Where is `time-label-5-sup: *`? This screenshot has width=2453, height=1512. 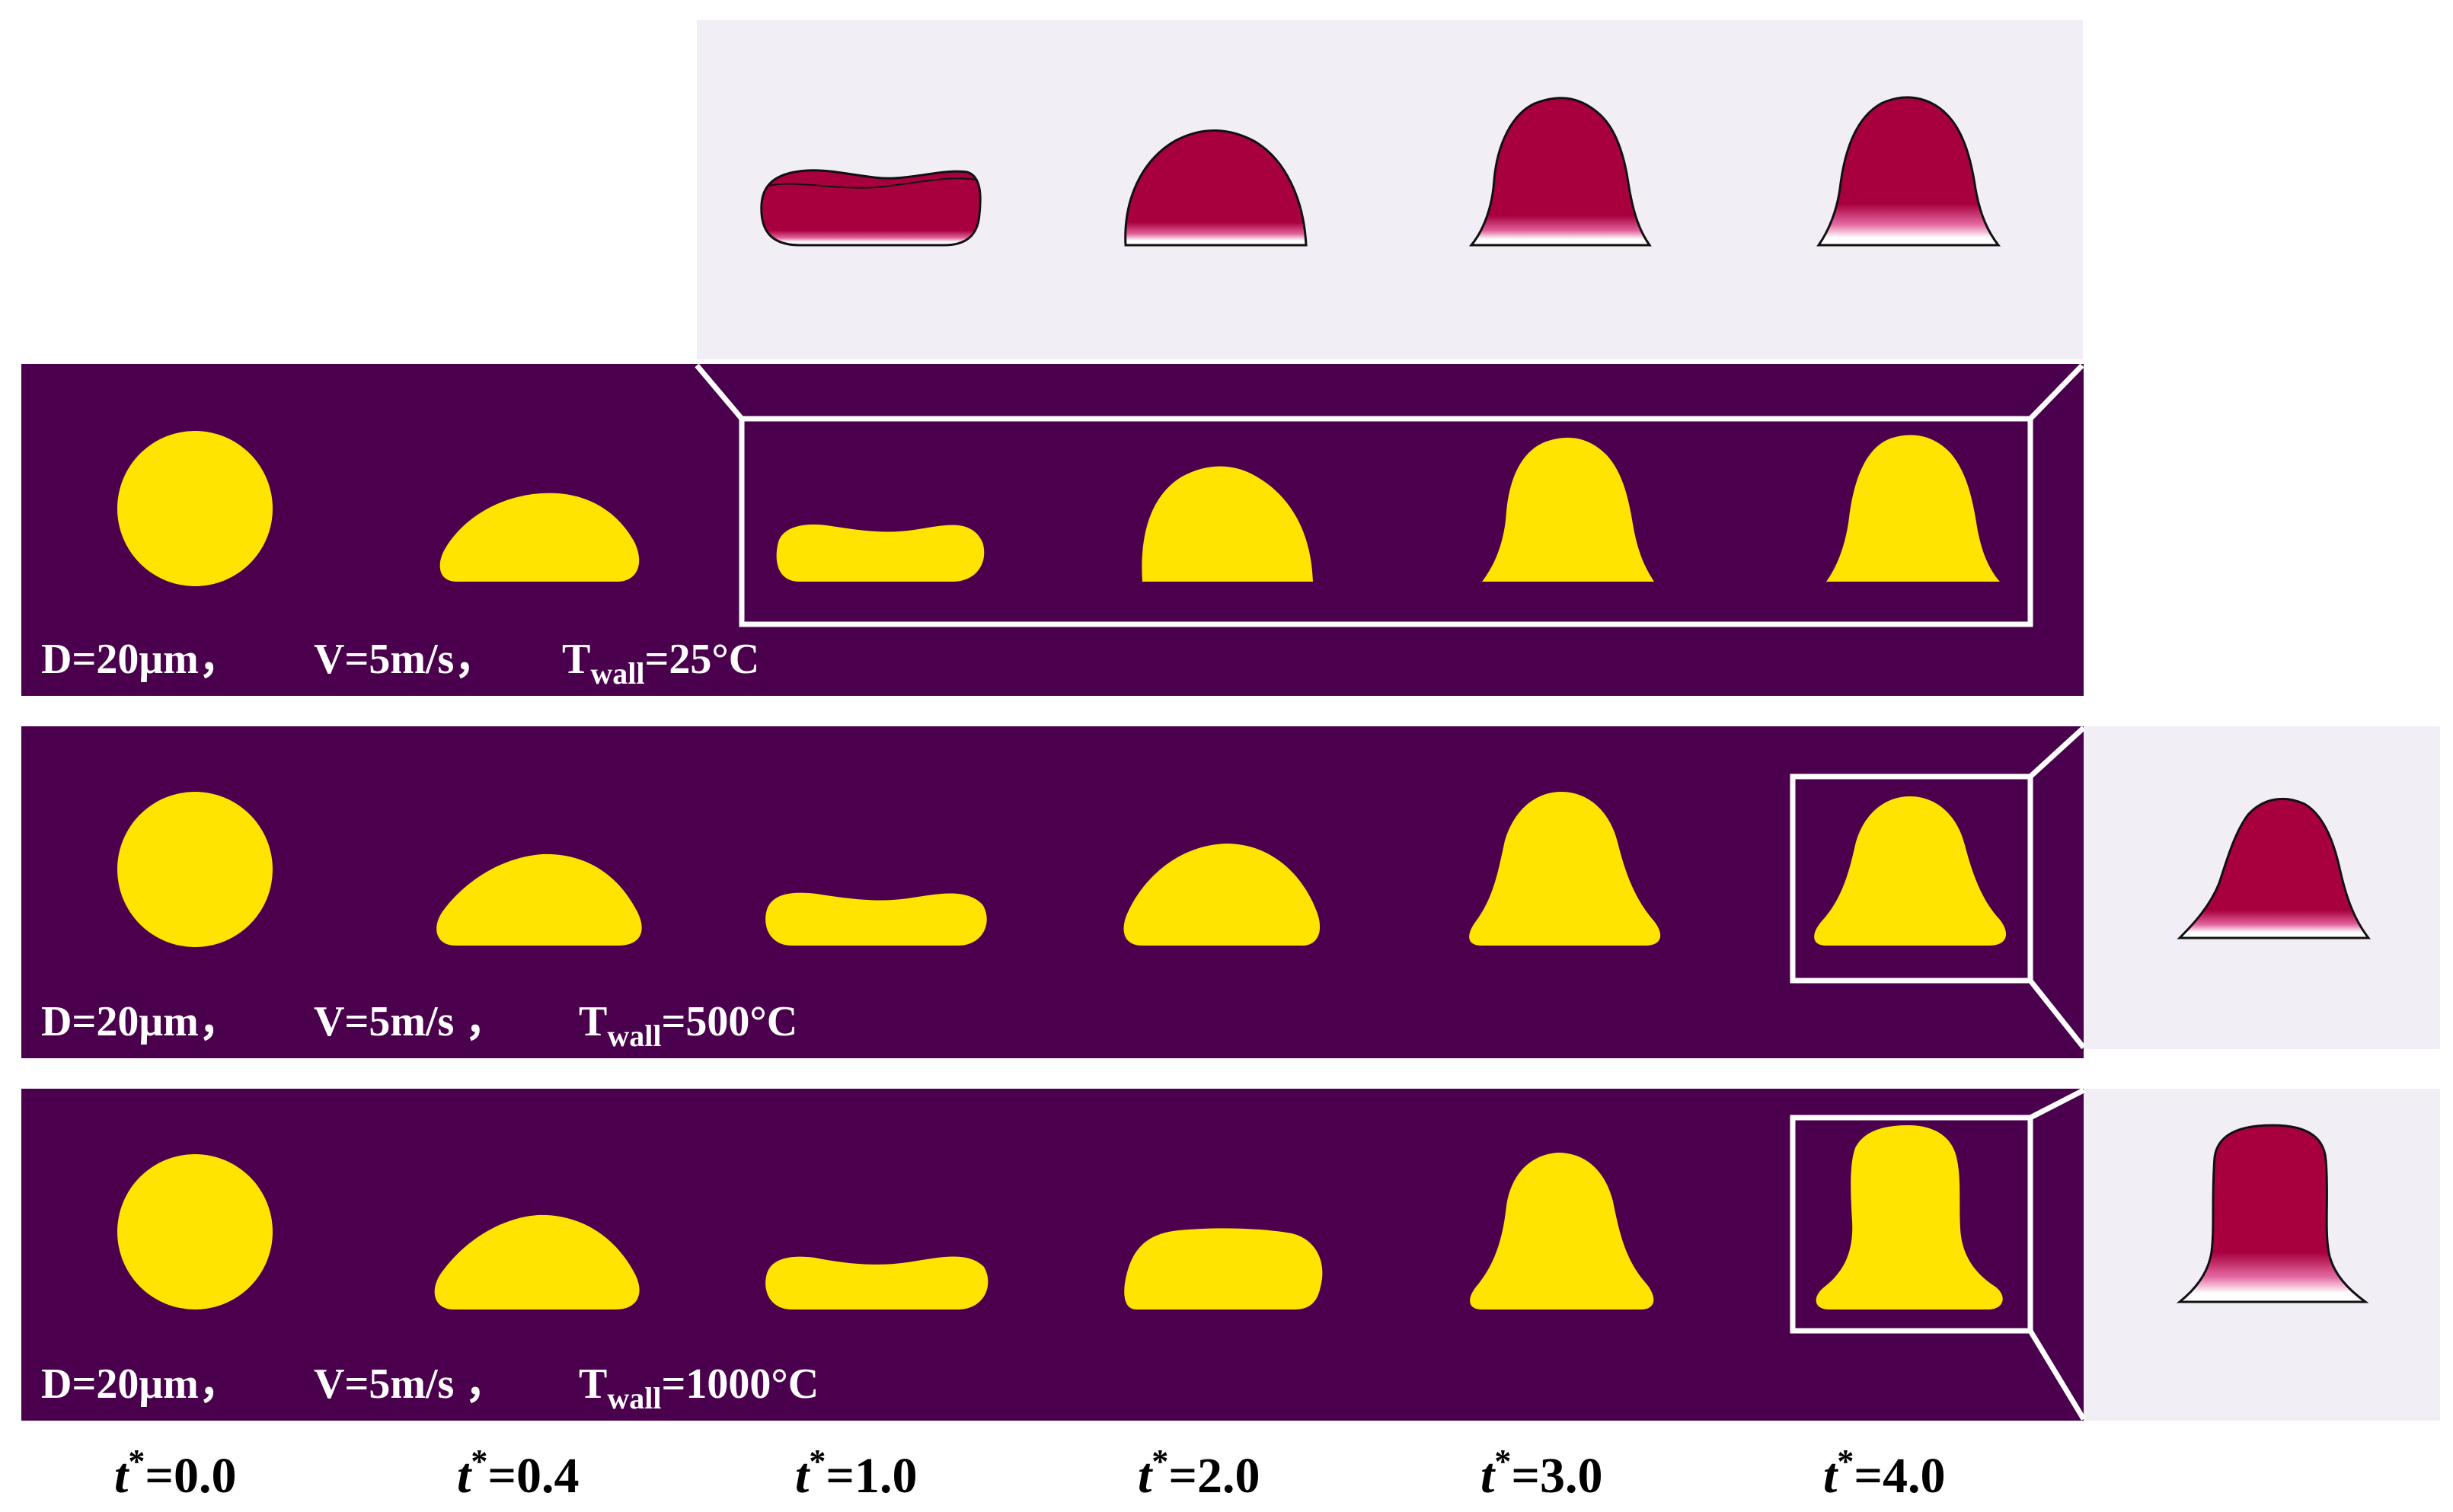 time-label-5-sup: * is located at coordinates (1846, 1461).